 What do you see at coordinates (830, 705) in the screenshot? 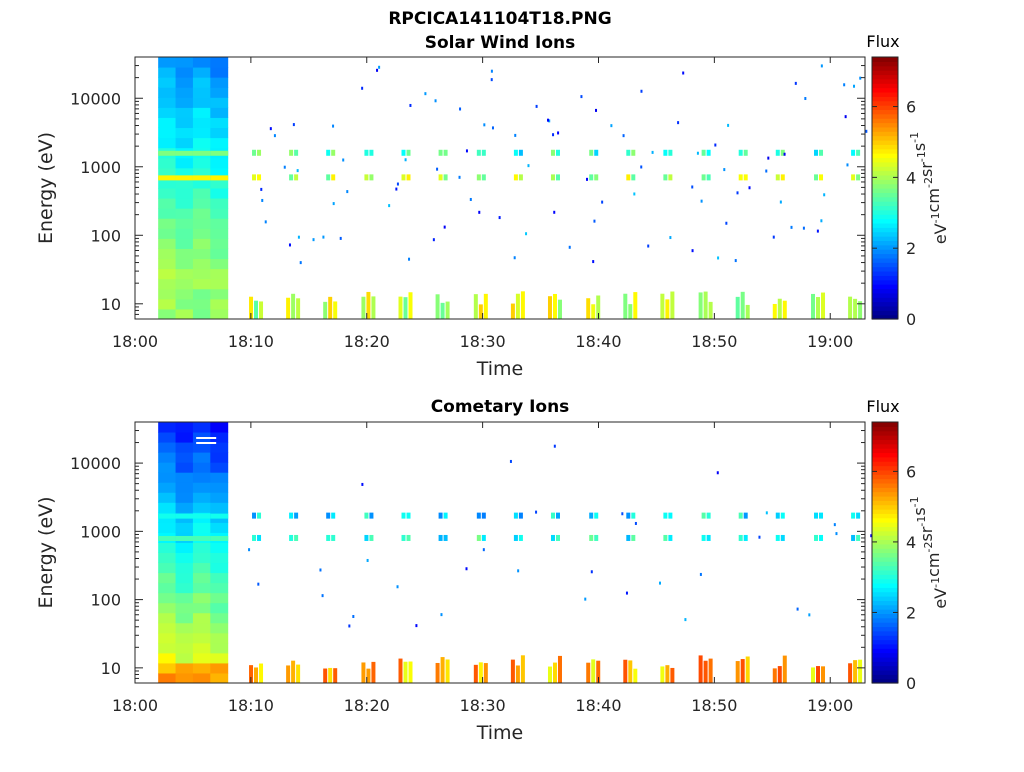
I see `x-tick-label: 19:00` at bounding box center [830, 705].